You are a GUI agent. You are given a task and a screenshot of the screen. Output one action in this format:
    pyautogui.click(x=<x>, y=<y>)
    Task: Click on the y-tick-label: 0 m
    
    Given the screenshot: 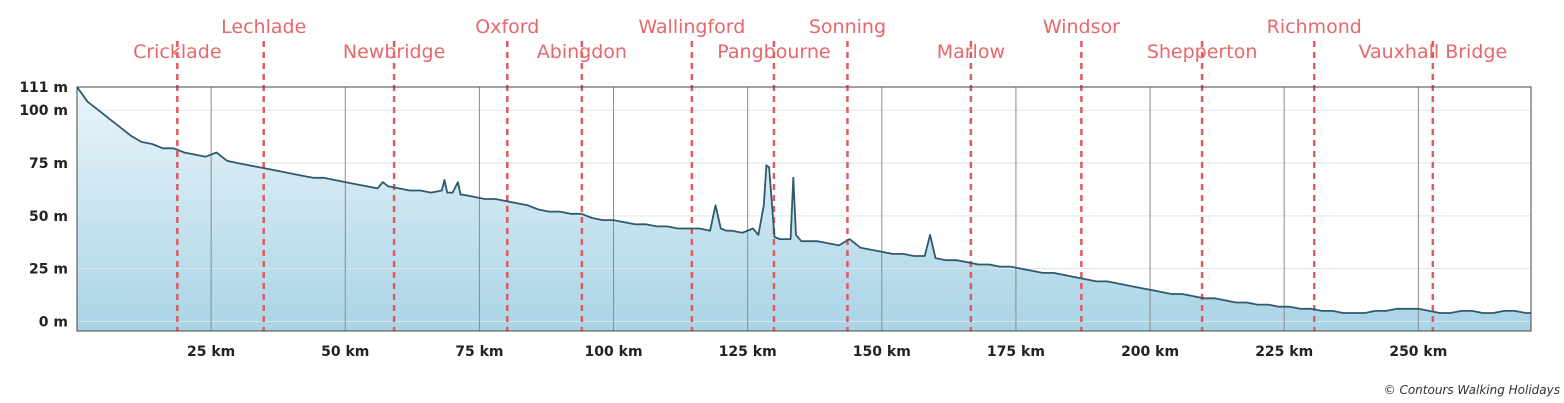 What is the action you would take?
    pyautogui.click(x=53, y=322)
    